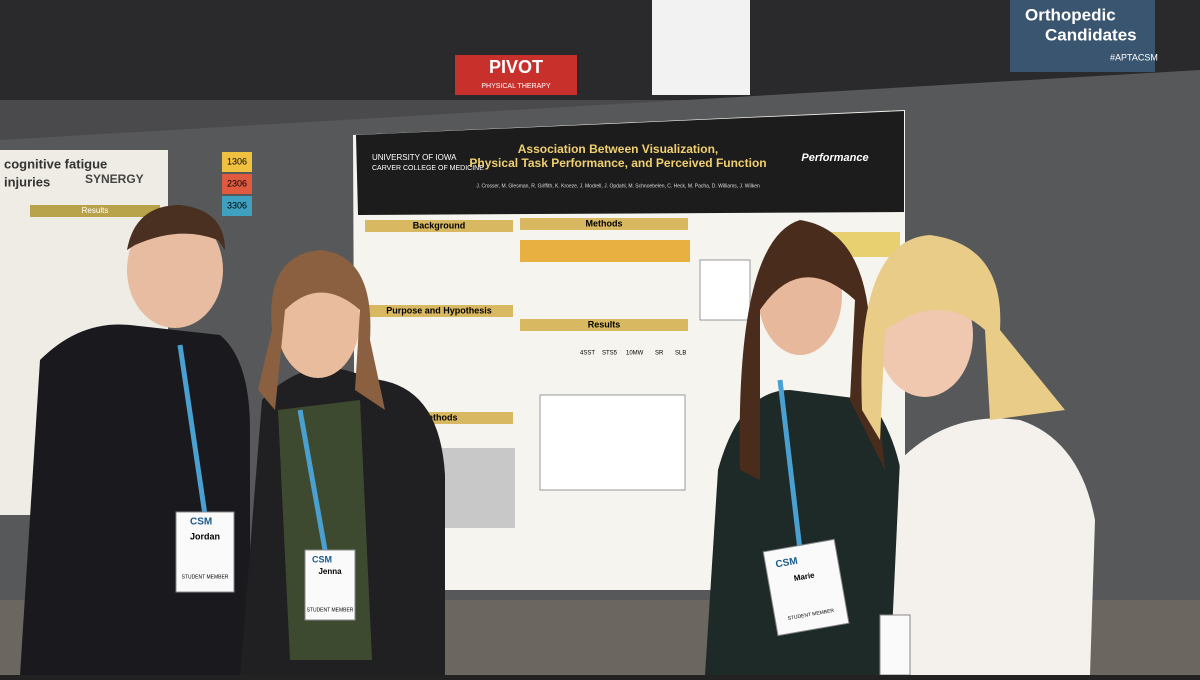 This screenshot has width=1200, height=680. I want to click on sponsor: Performance, so click(834, 158).